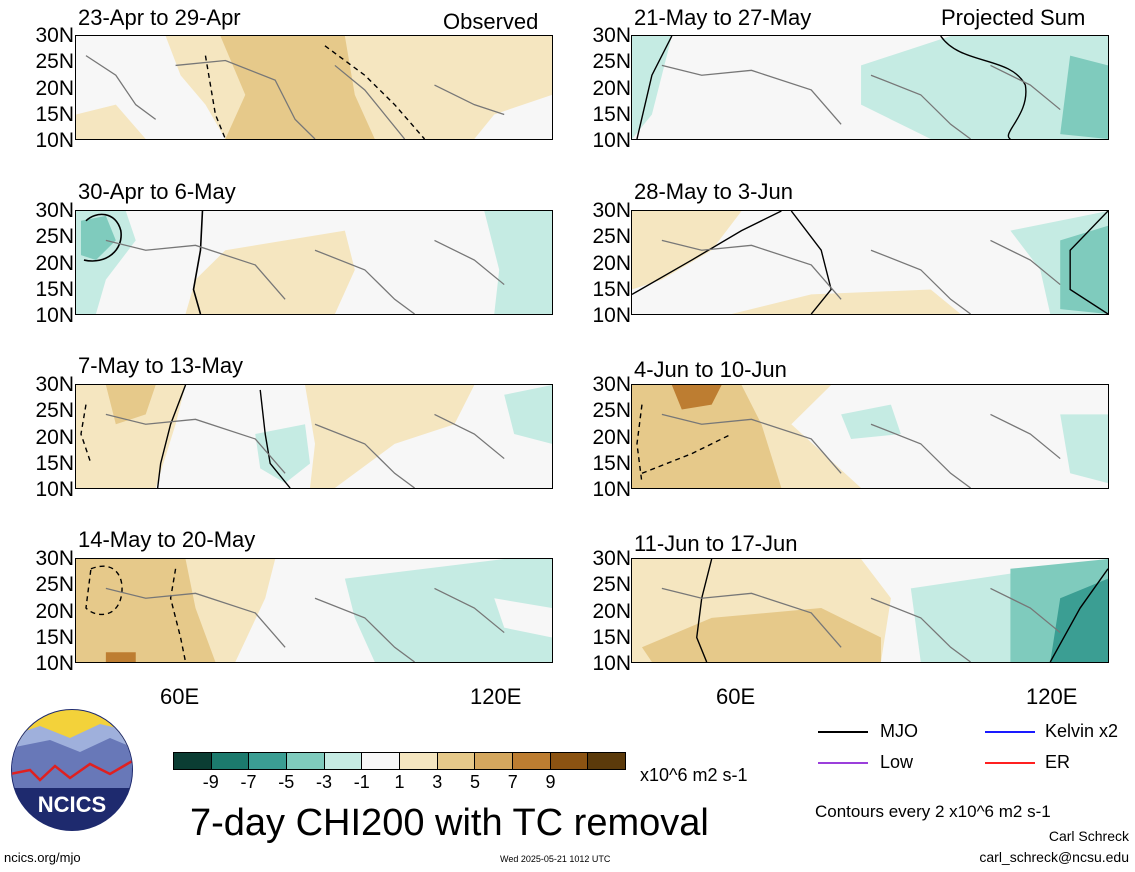  I want to click on lon-label-60e-right: 60E, so click(736, 696).